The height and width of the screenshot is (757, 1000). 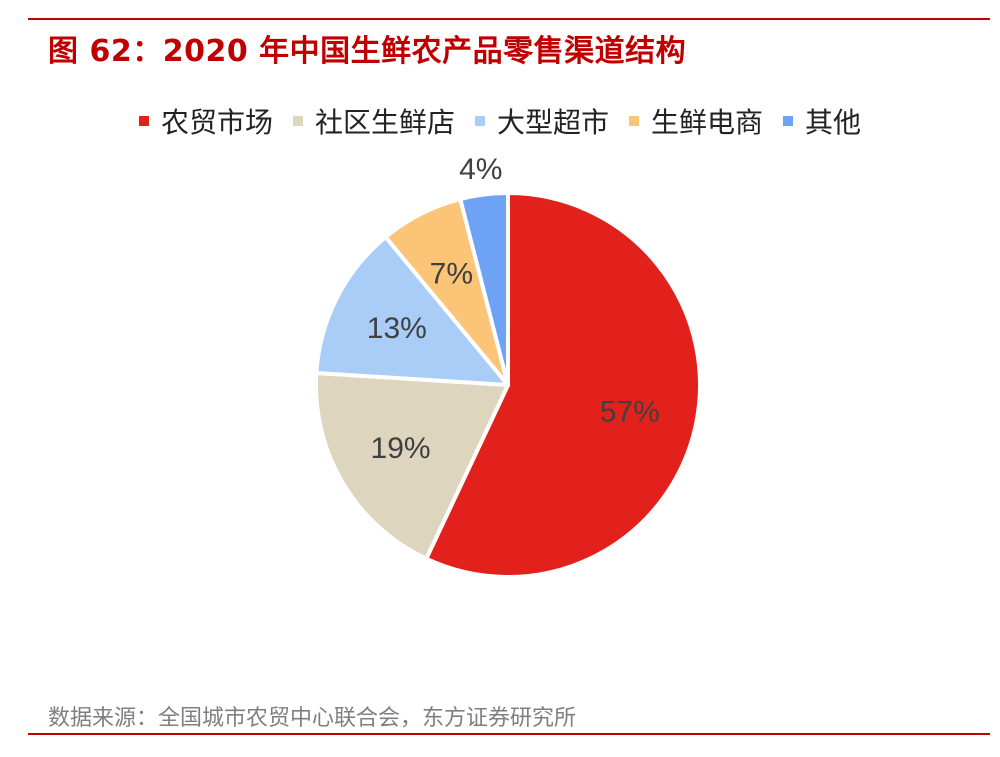 I want to click on top-rule, so click(x=509, y=19).